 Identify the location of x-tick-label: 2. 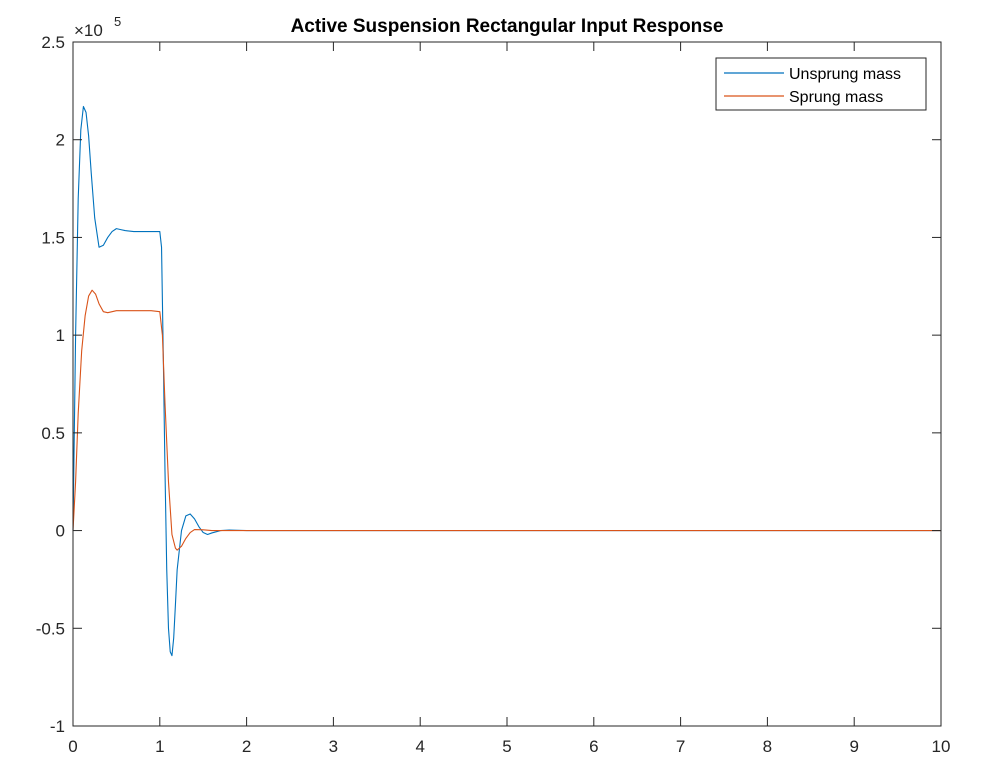
(246, 746).